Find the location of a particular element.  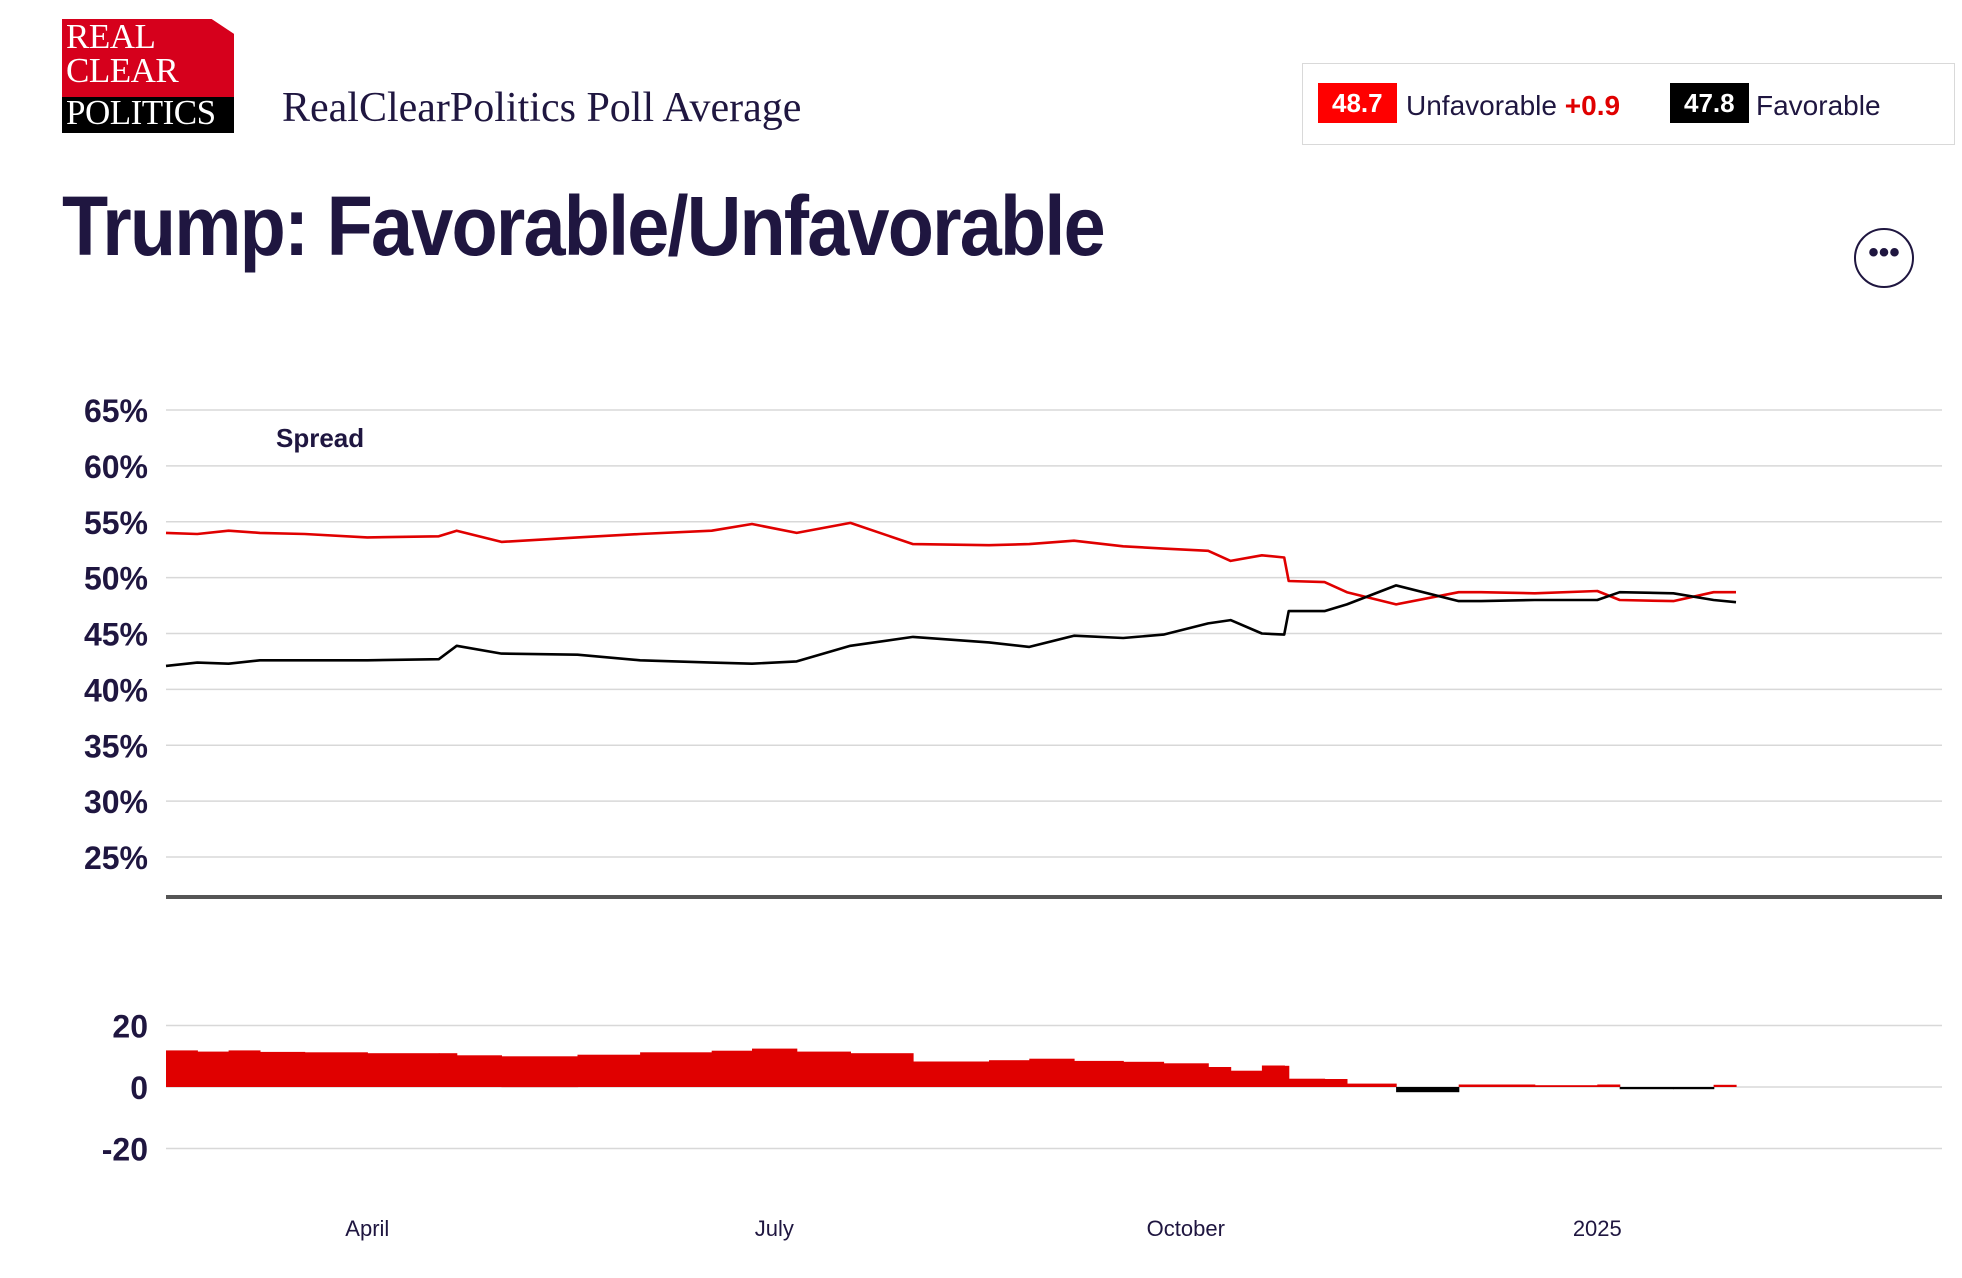

logo-line-3: POLITICS is located at coordinates (141, 112).